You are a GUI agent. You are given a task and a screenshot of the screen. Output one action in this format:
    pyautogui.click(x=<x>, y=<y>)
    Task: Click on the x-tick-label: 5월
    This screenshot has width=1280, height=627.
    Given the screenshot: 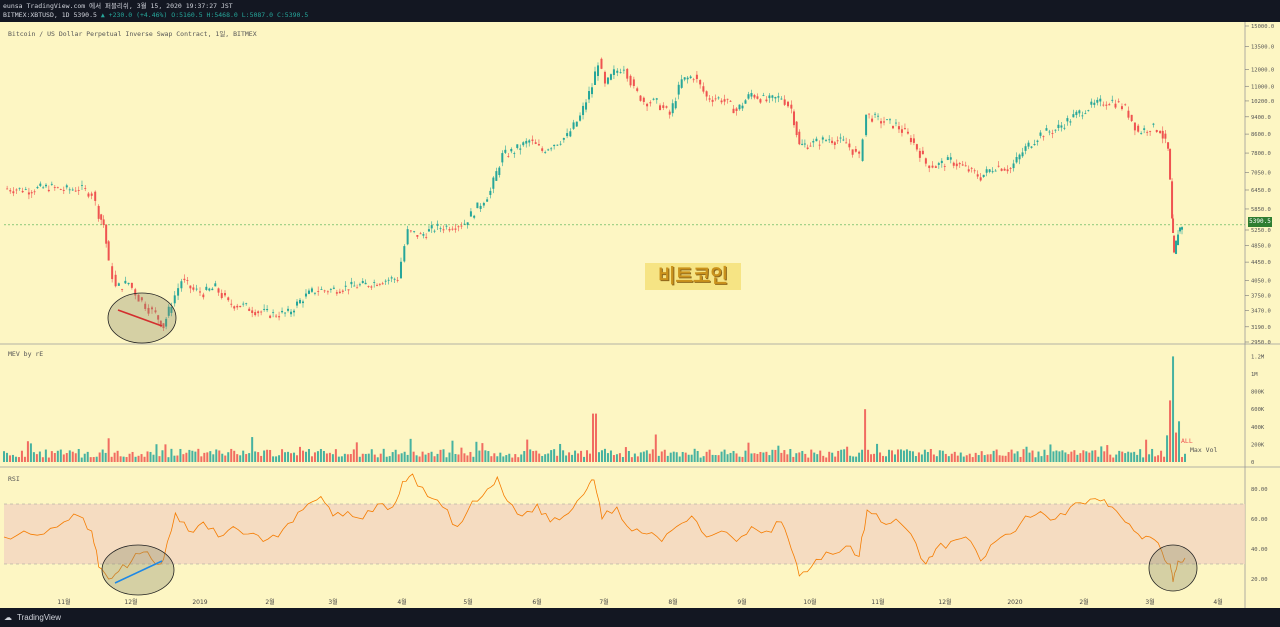 What is the action you would take?
    pyautogui.click(x=467, y=602)
    